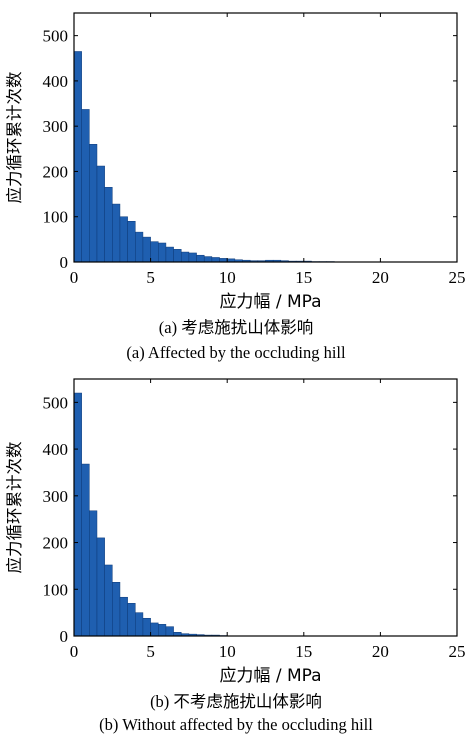  Describe the element at coordinates (150, 514) in the screenshot. I see `bars-group` at that location.